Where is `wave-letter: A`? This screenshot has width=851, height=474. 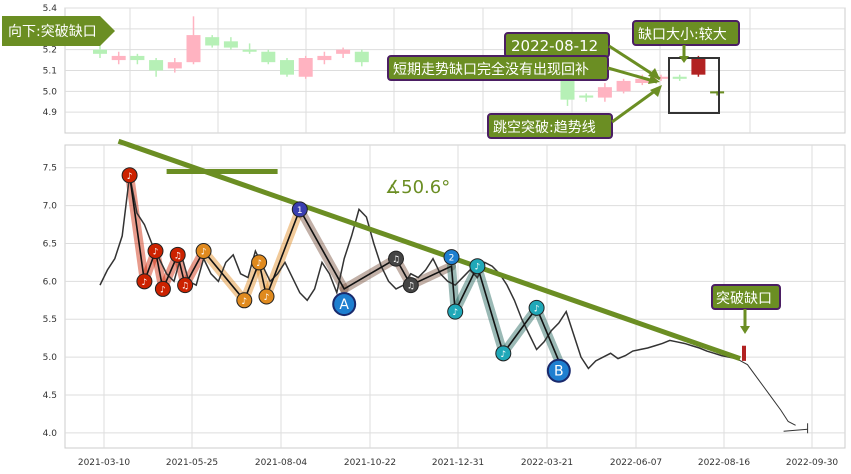 wave-letter: A is located at coordinates (344, 305).